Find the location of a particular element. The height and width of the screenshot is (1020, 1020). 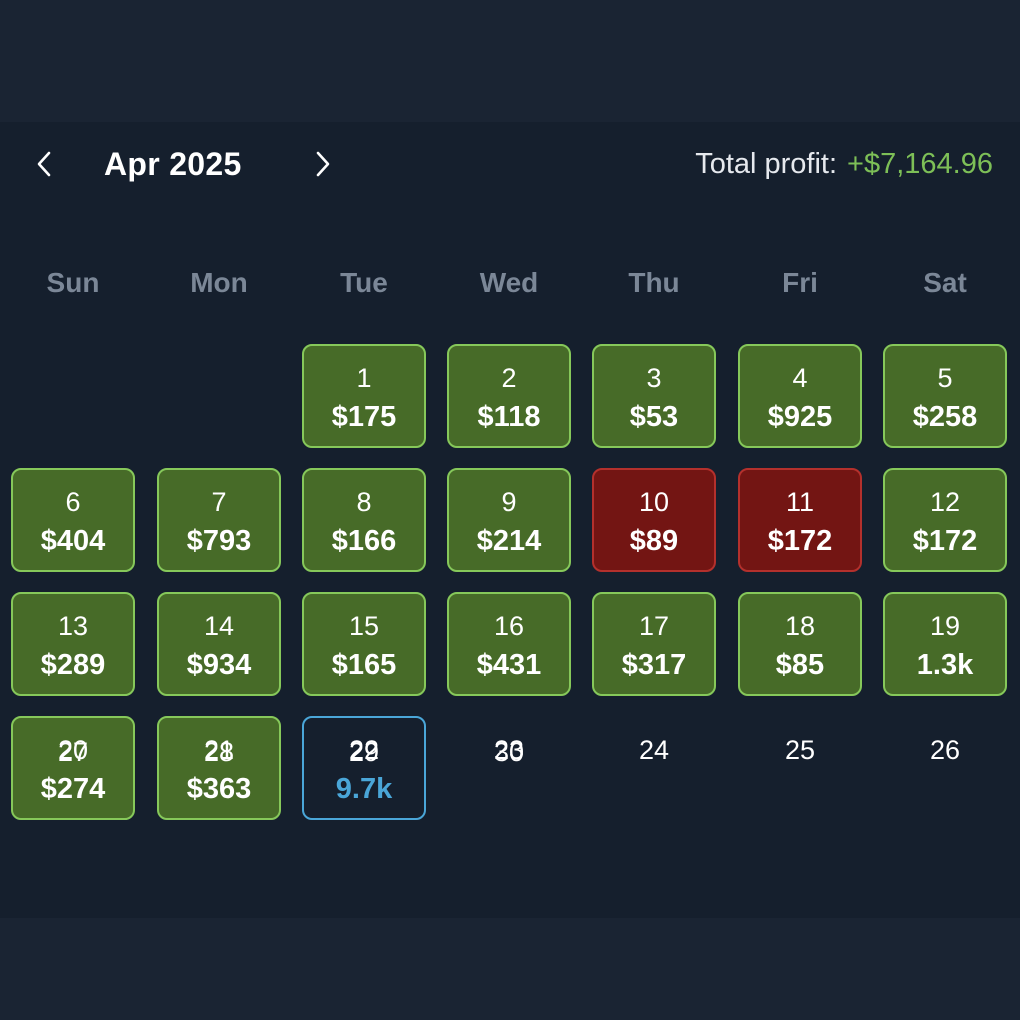

day-number: 6 is located at coordinates (73, 502).